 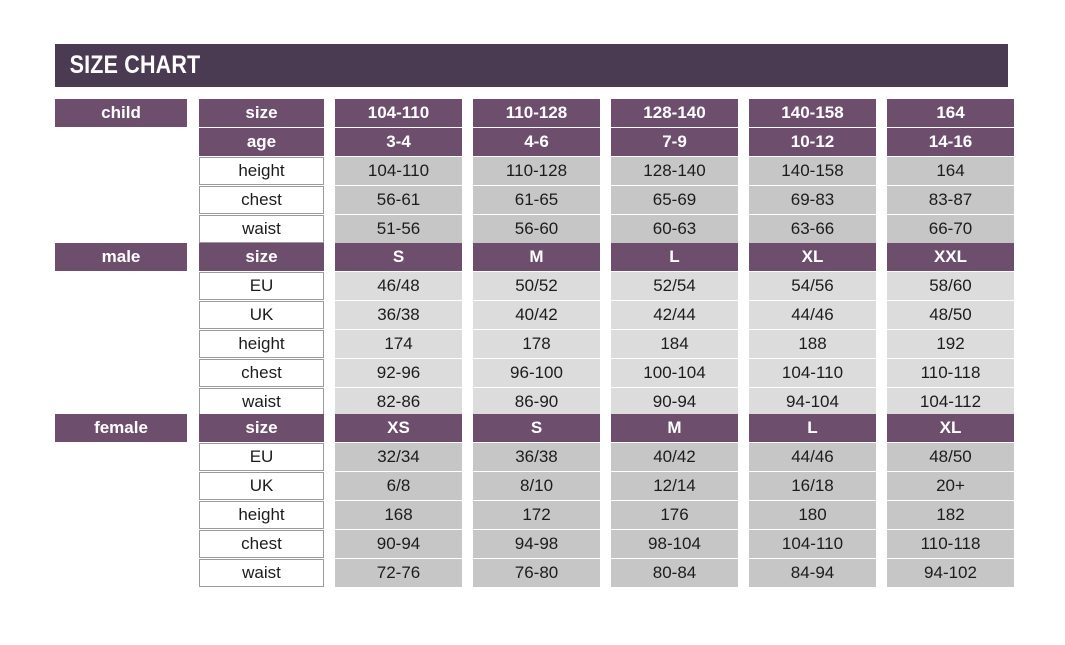 What do you see at coordinates (398, 486) in the screenshot?
I see `cell-female-uk-0: 6/8` at bounding box center [398, 486].